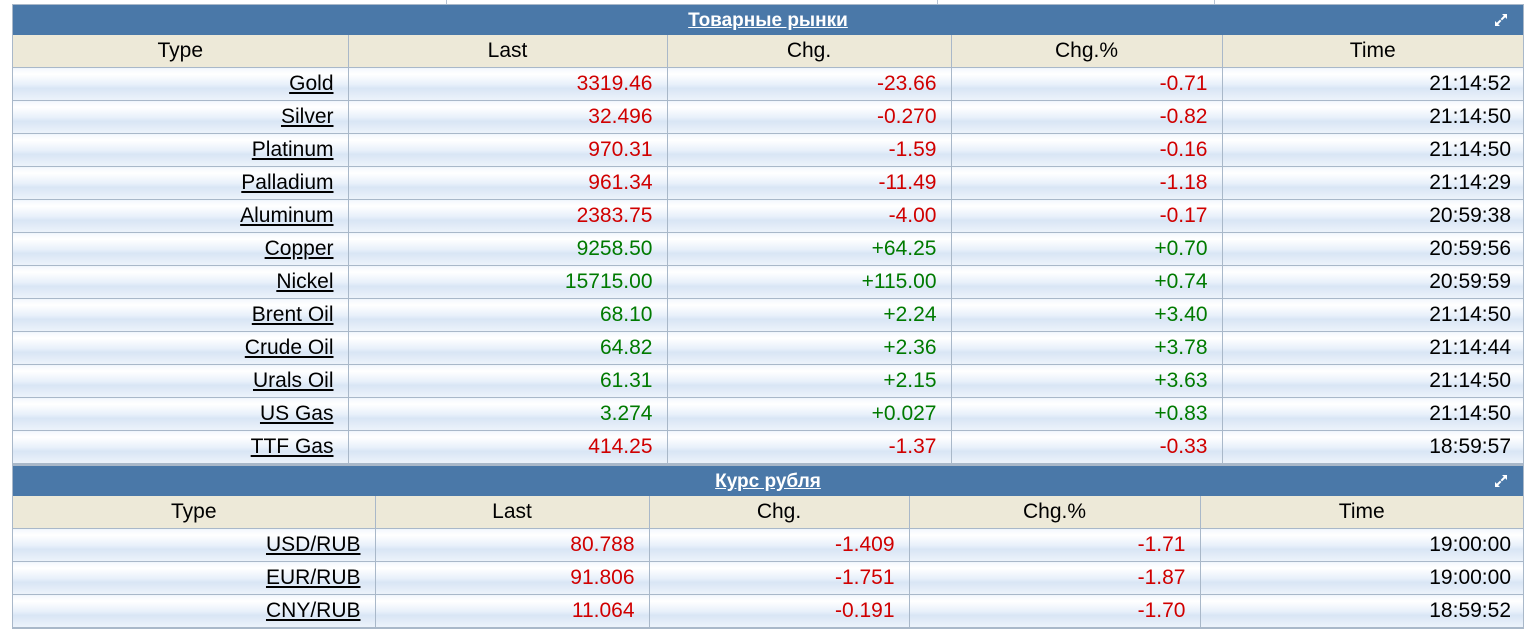 The image size is (1529, 630). I want to click on instrument-link: Aluminum, so click(287, 215).